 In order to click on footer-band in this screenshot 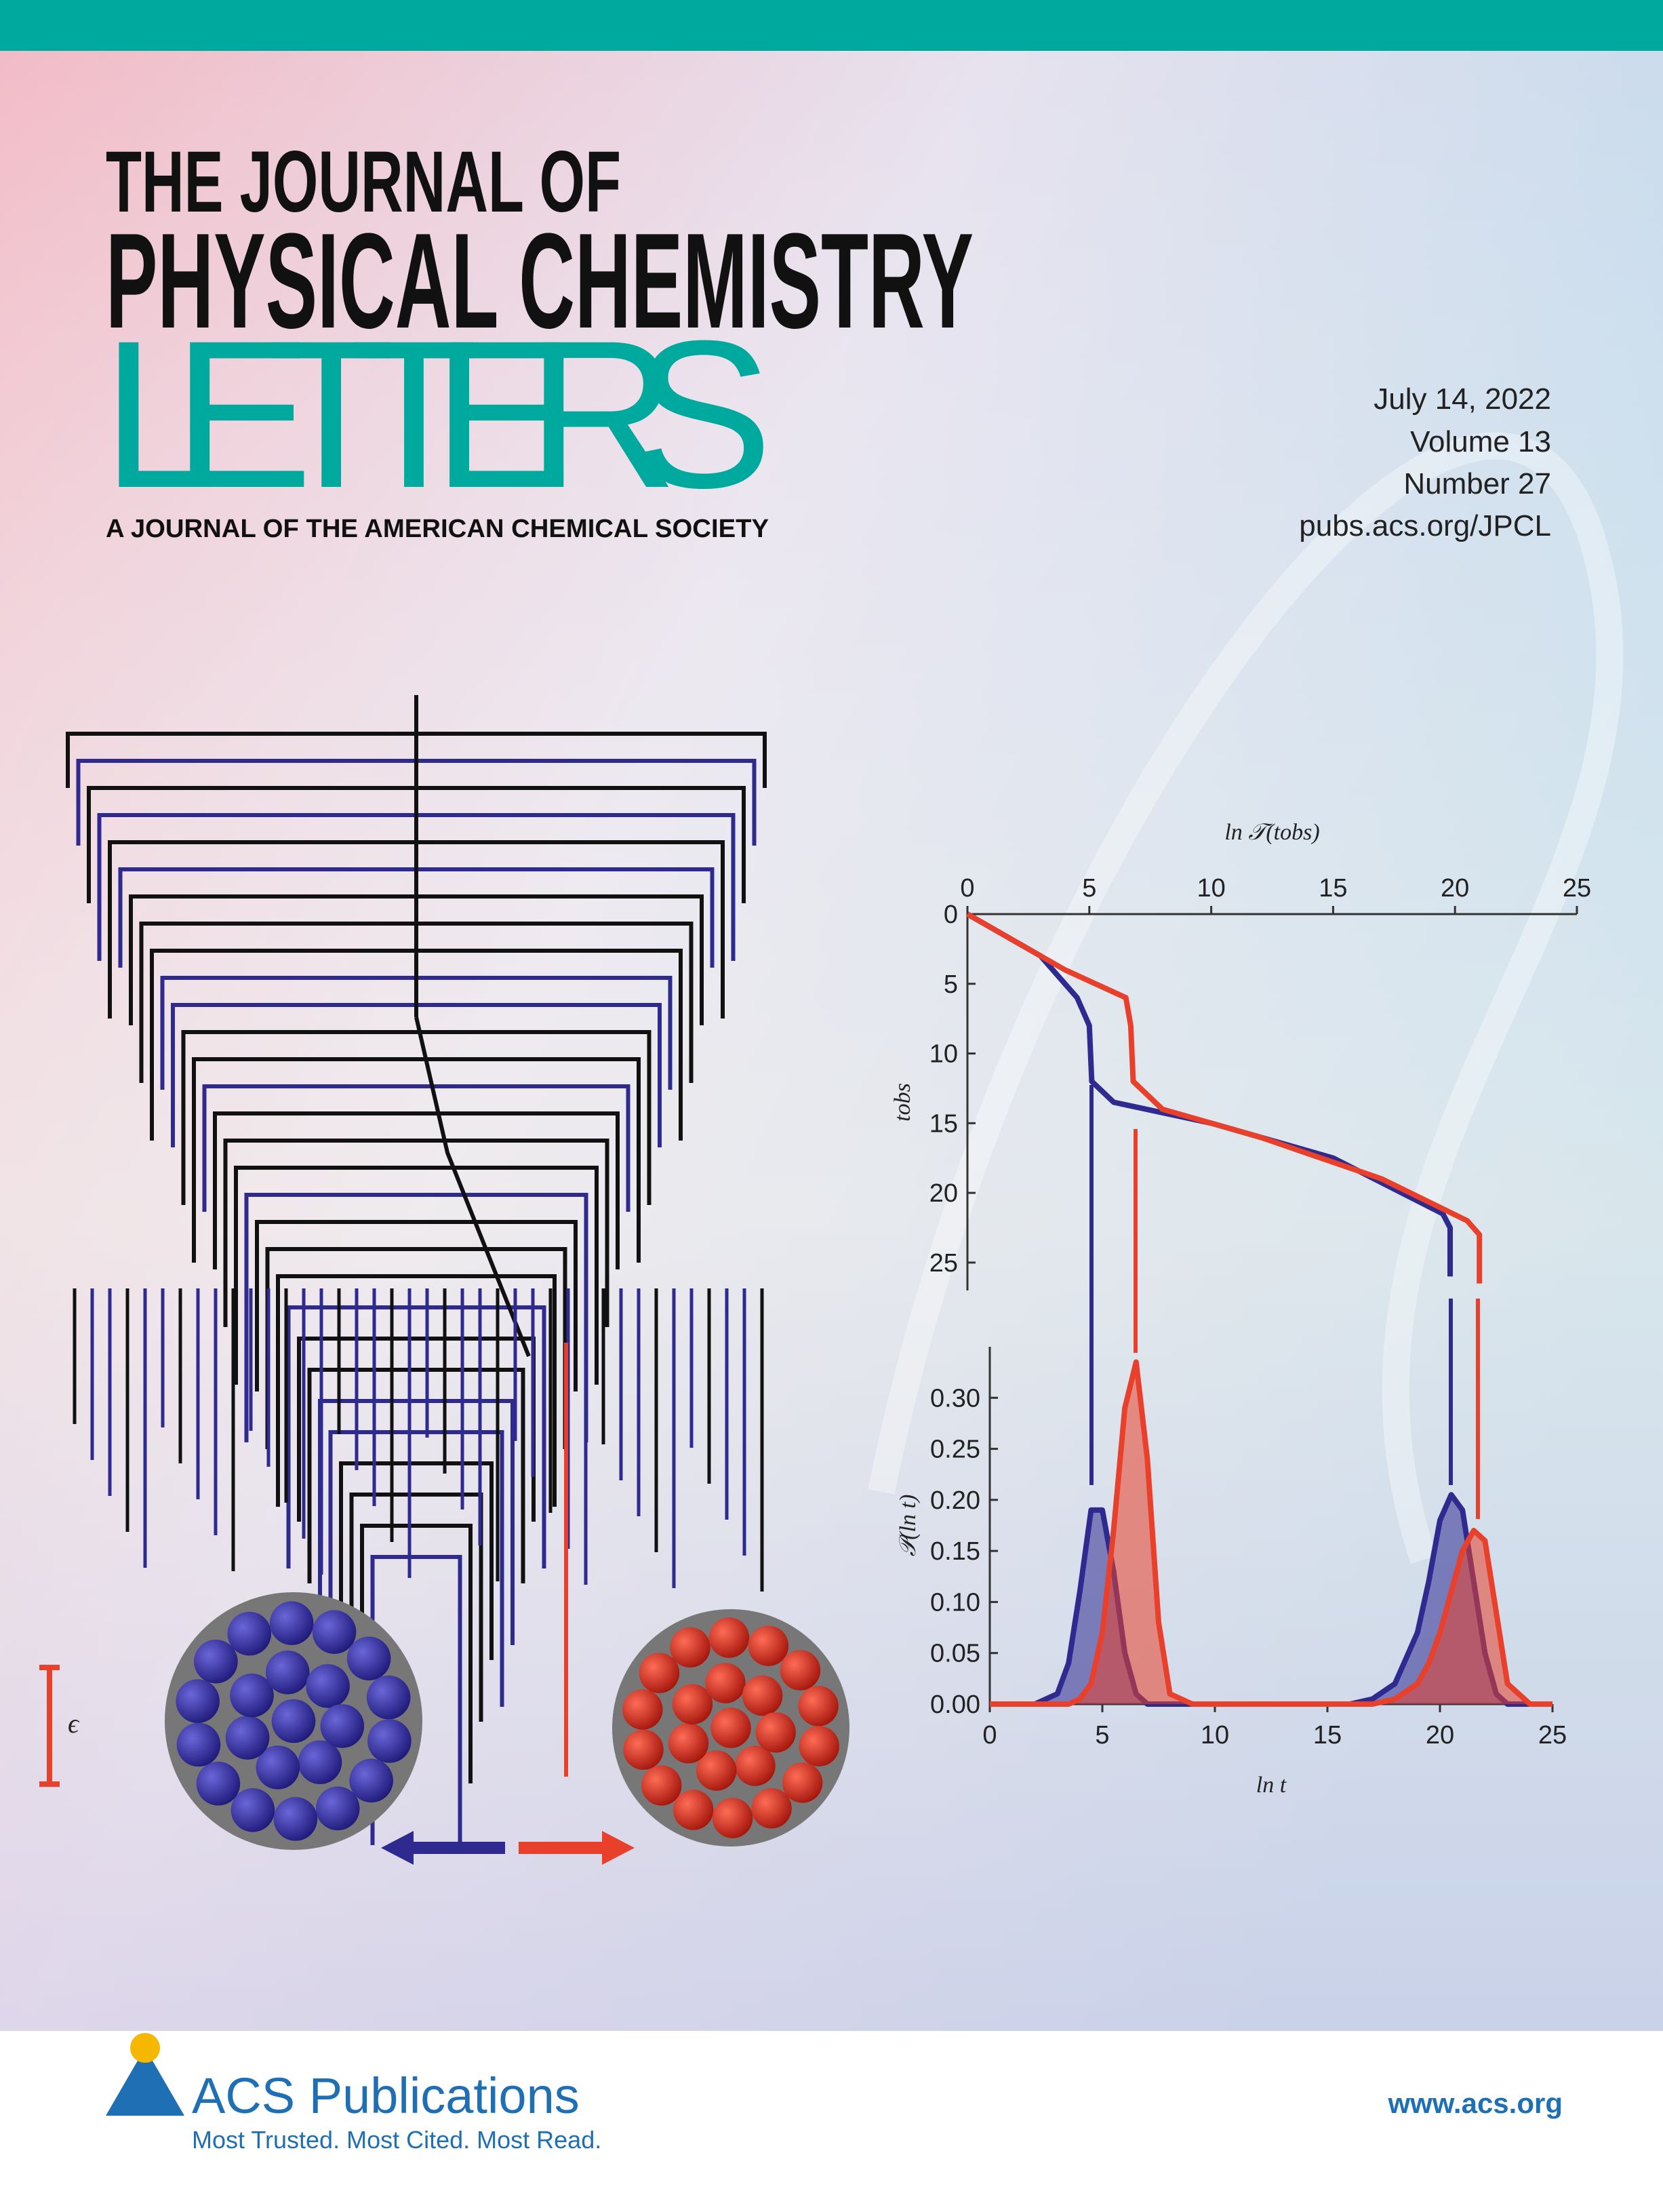, I will do `click(831, 2122)`.